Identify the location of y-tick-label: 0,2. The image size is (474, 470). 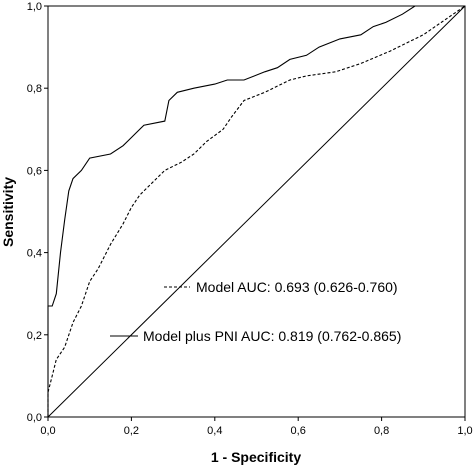
(34, 336).